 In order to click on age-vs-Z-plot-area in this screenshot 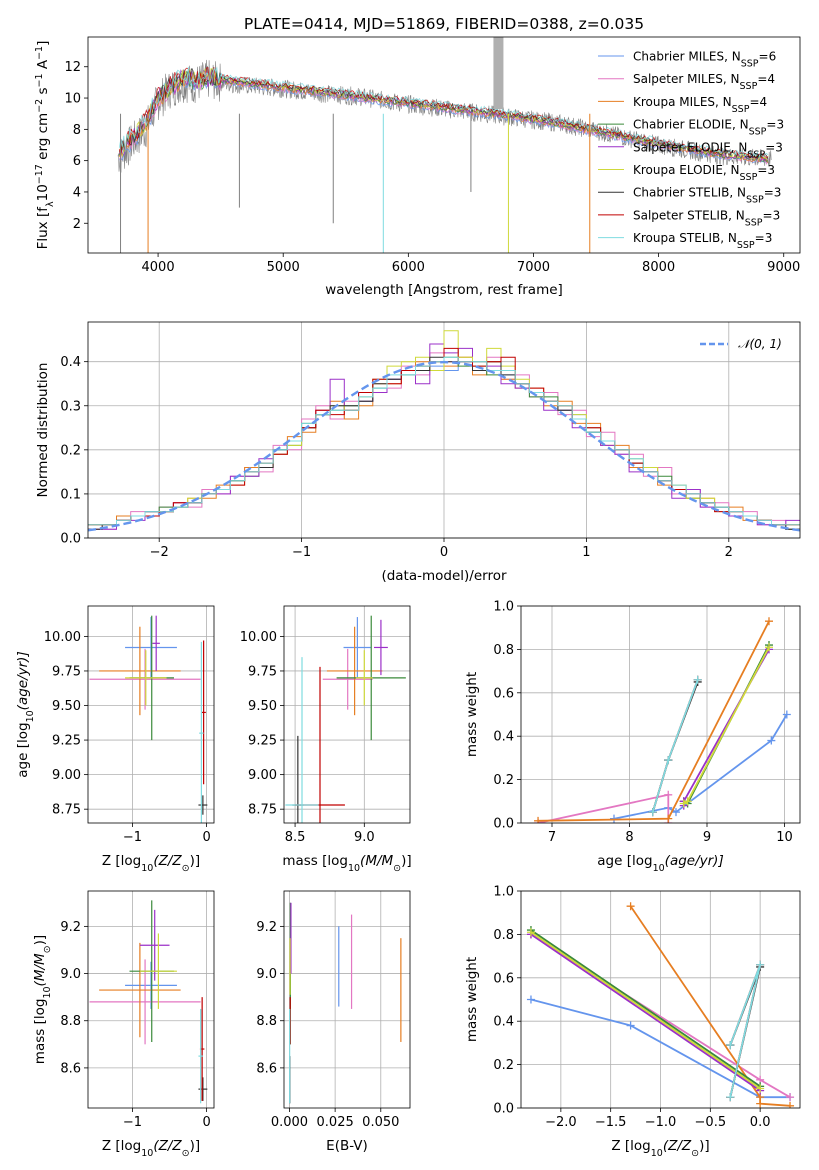, I will do `click(148, 719)`.